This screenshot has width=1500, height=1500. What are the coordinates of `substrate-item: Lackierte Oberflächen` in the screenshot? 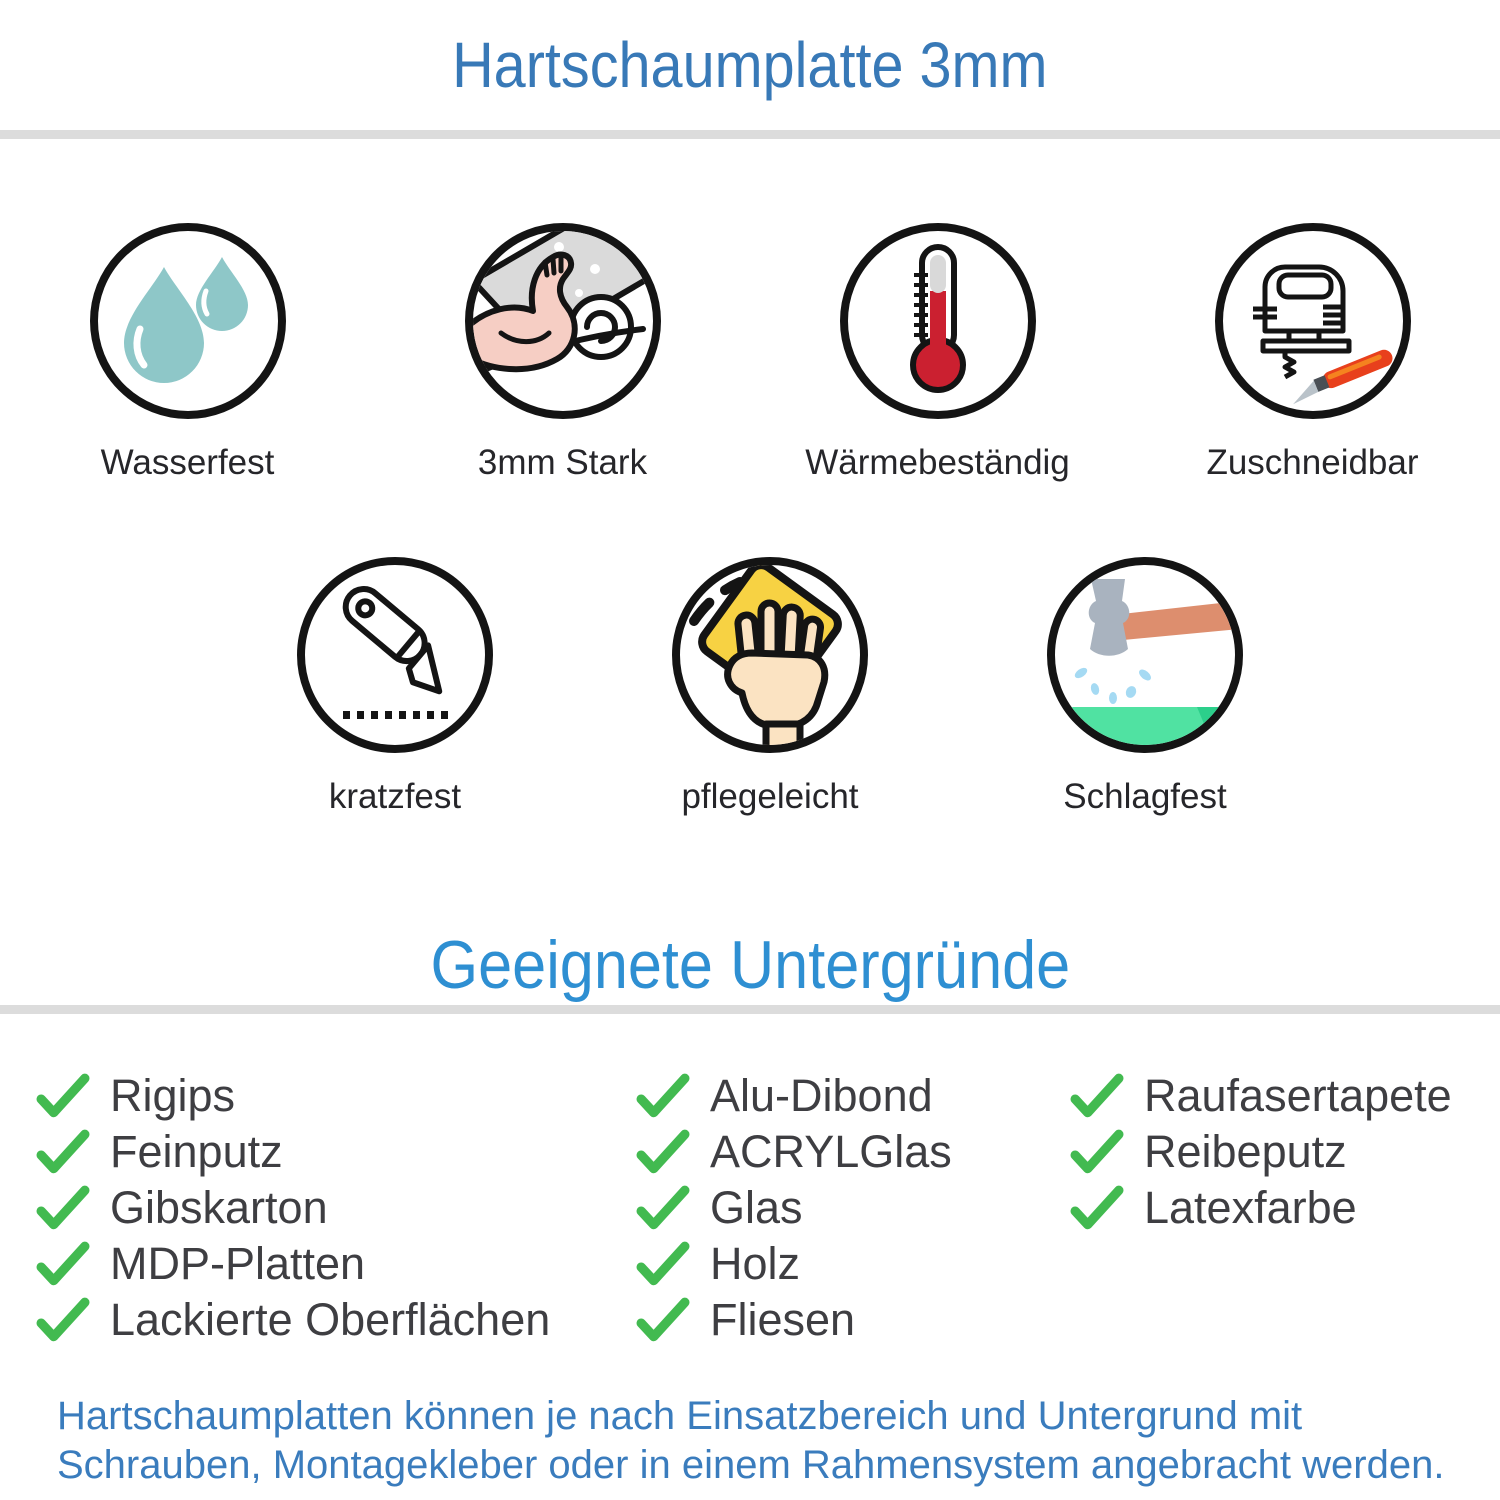 It's located at (336, 1320).